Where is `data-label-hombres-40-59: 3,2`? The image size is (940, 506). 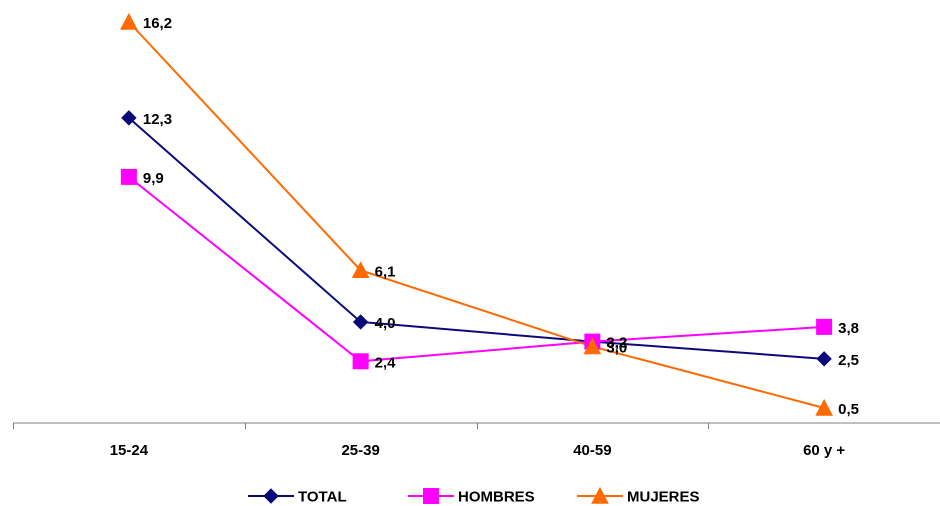
data-label-hombres-40-59: 3,2 is located at coordinates (616, 343).